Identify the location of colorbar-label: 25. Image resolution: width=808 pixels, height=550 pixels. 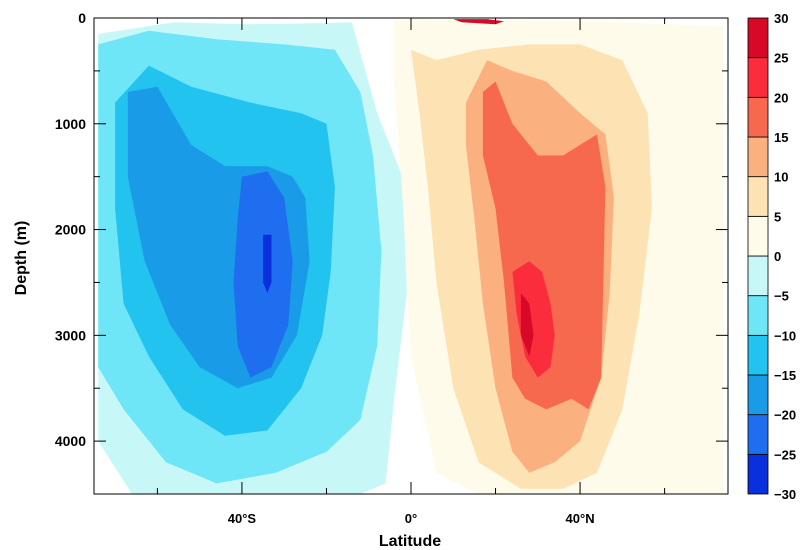
(781, 58).